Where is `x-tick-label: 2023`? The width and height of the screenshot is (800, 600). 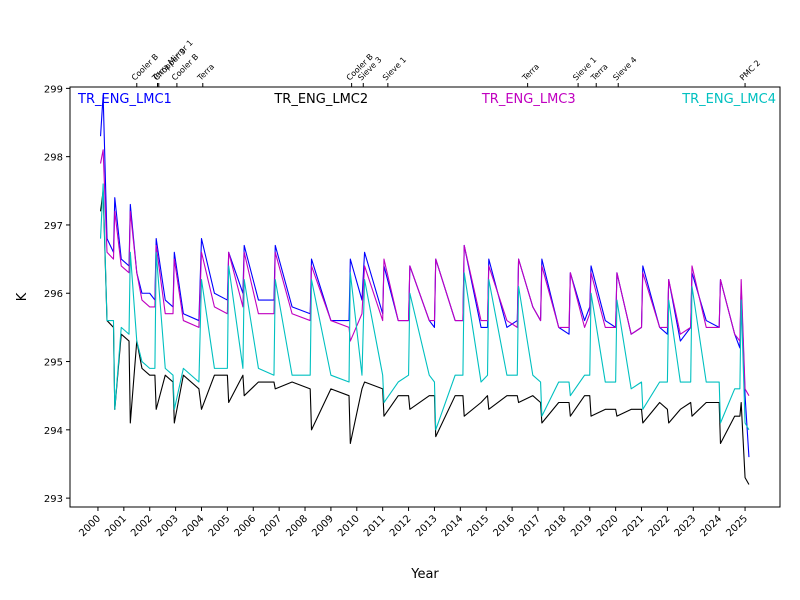
x-tick-label: 2023 is located at coordinates (686, 526).